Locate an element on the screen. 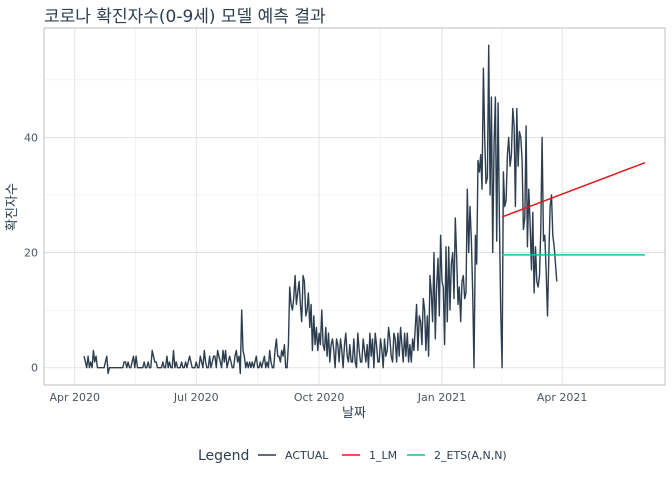 Image resolution: width=672 pixels, height=480 pixels. x-tick-label: Apr 2020 is located at coordinates (74, 397).